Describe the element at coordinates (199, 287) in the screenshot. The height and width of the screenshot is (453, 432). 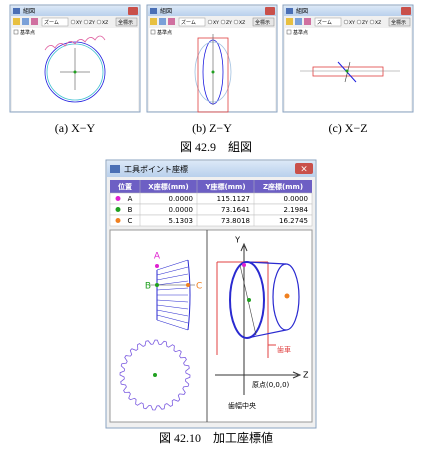
I see `point-label: C` at that location.